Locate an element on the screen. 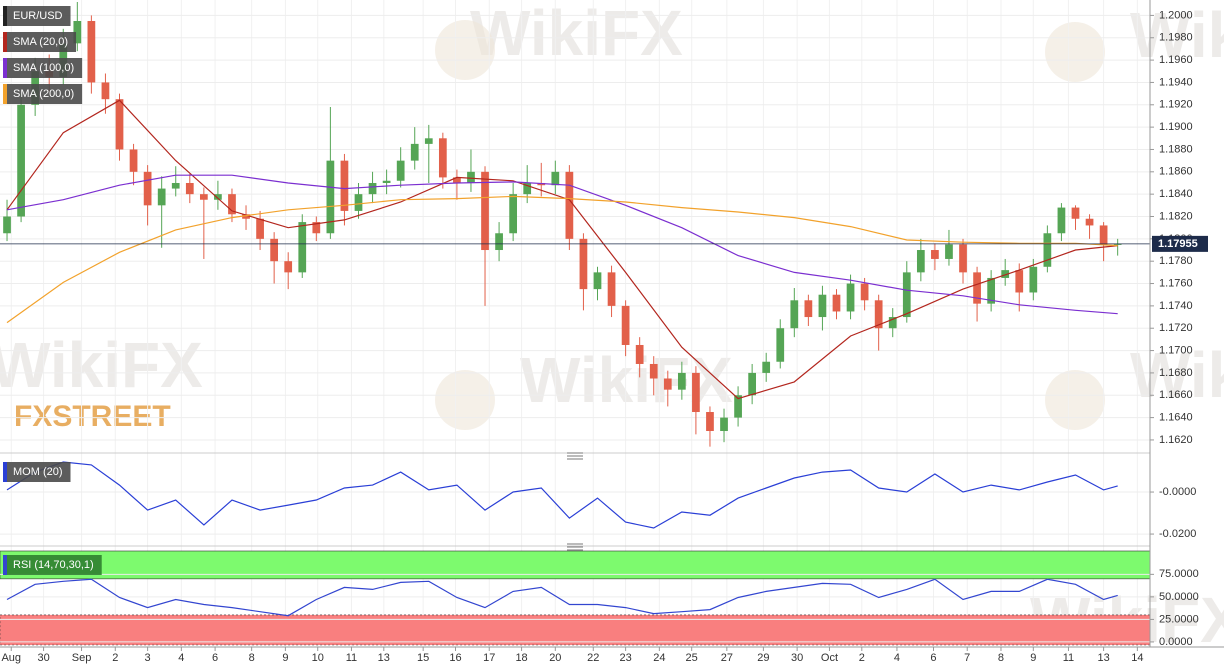  y-tick-label: 1.1620 is located at coordinates (1176, 440).